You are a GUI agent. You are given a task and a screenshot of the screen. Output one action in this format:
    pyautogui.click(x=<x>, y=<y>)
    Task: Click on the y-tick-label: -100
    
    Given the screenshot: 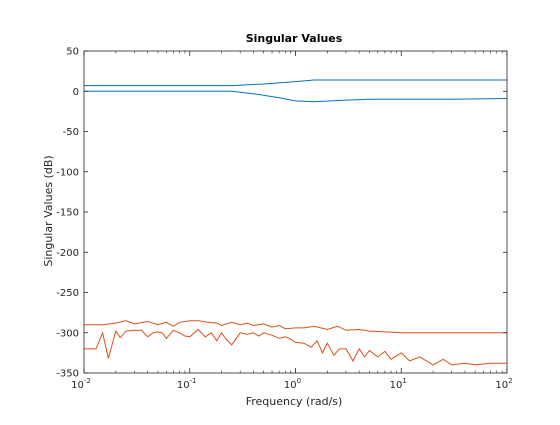 What is the action you would take?
    pyautogui.click(x=67, y=172)
    